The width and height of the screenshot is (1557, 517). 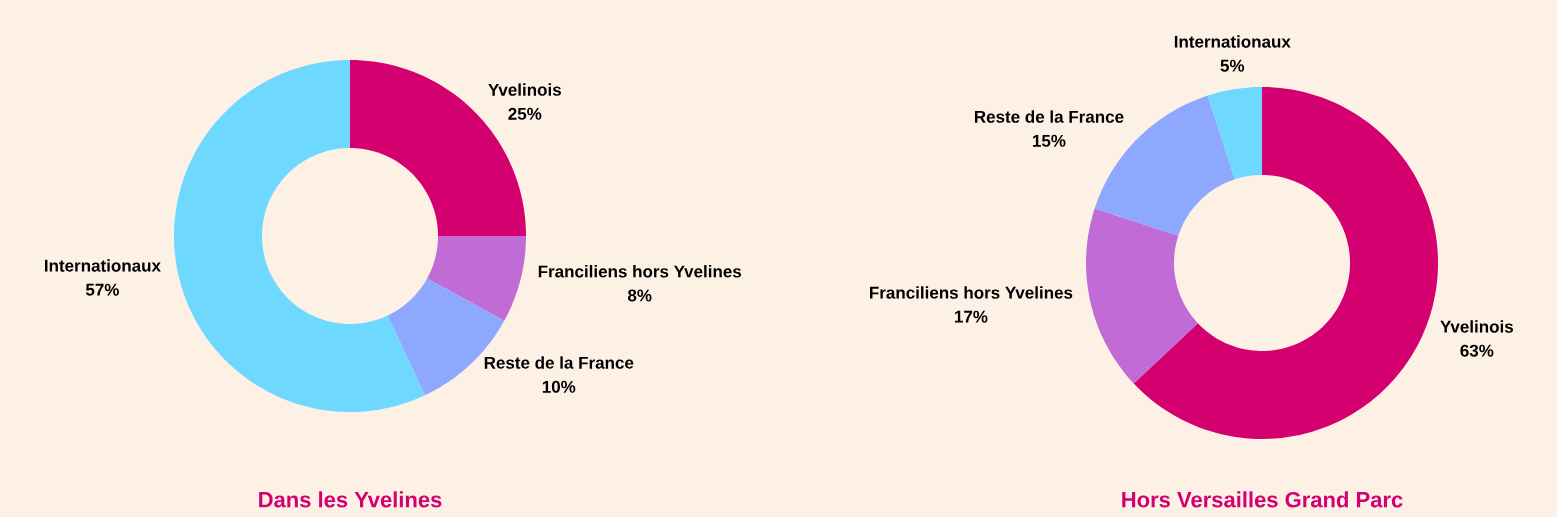 I want to click on data-label: 5%, so click(x=1232, y=65).